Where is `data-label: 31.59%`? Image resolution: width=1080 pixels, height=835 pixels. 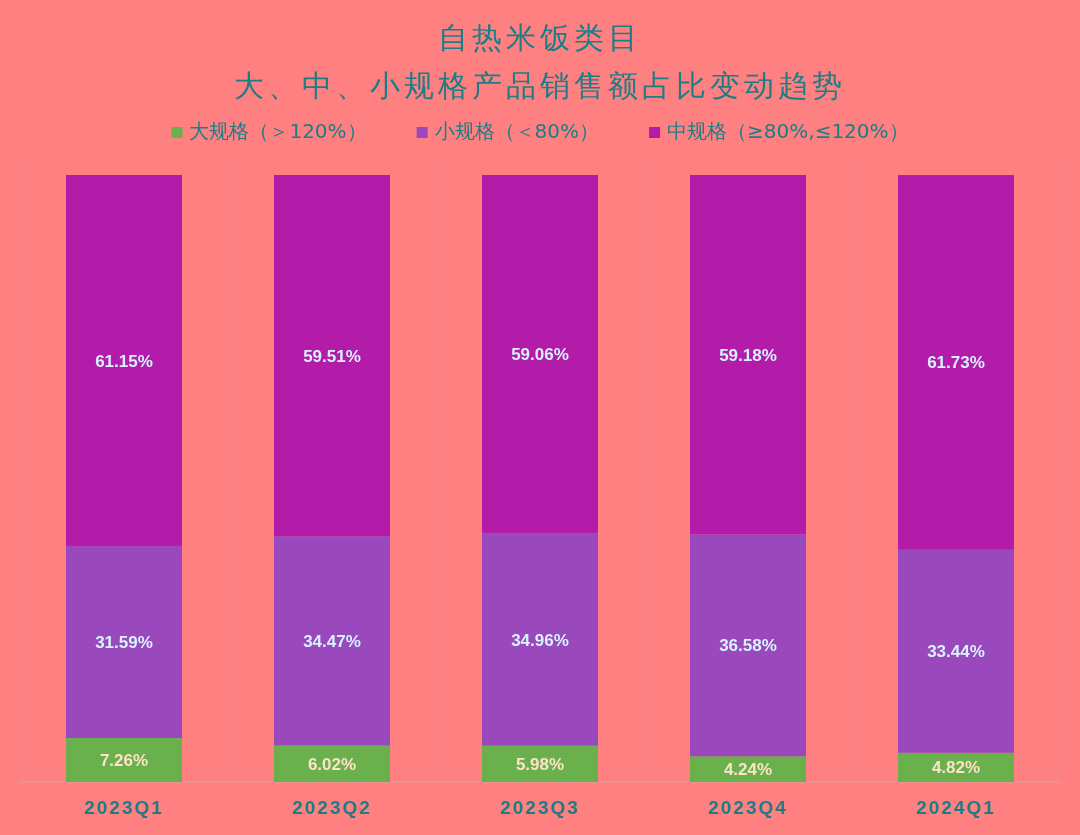
data-label: 31.59% is located at coordinates (124, 643).